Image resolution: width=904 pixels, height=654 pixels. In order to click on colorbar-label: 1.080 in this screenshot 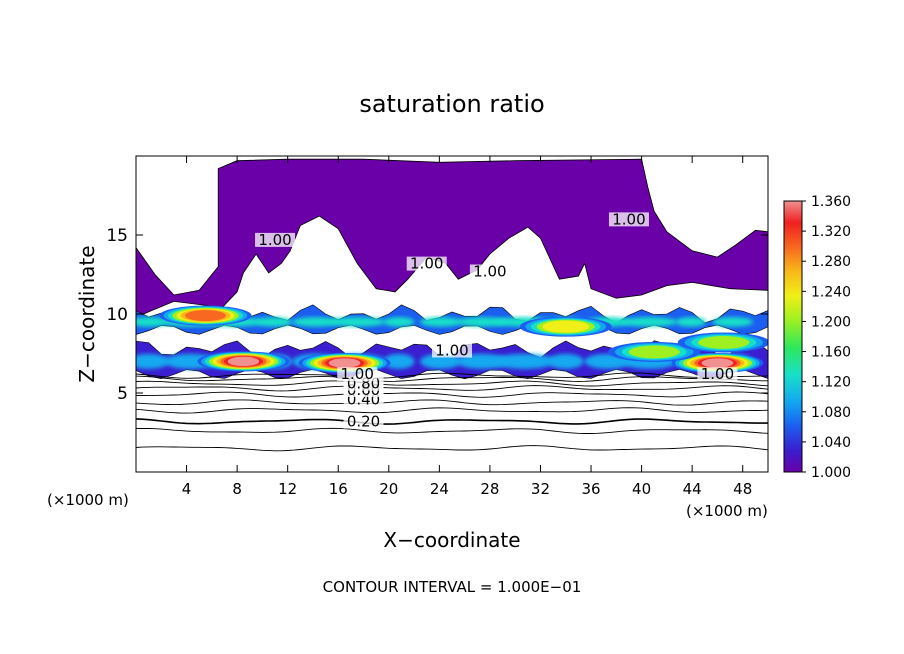, I will do `click(831, 413)`.